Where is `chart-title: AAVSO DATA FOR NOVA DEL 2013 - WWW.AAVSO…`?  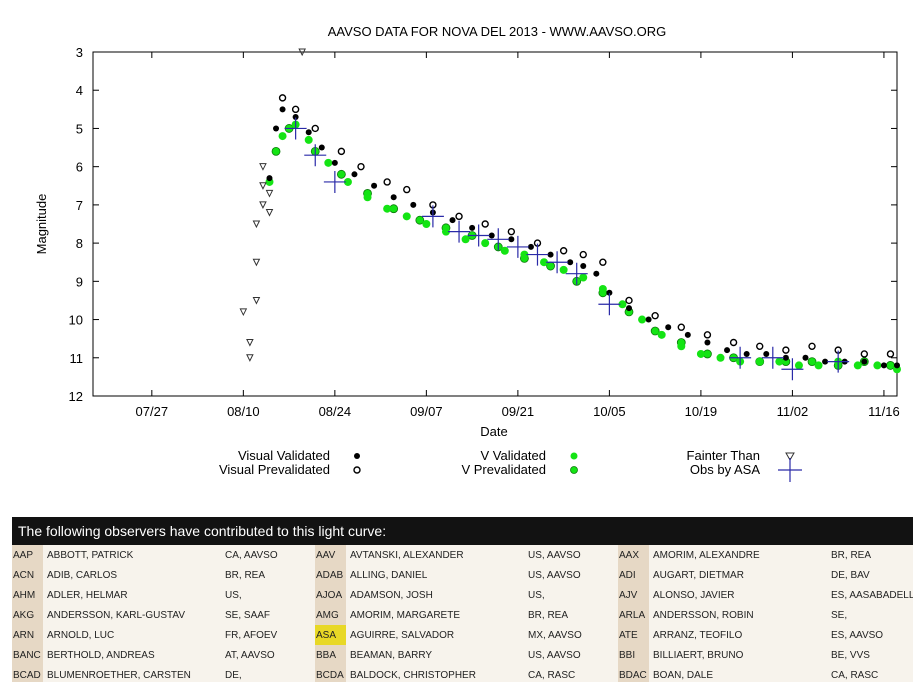
chart-title: AAVSO DATA FOR NOVA DEL 2013 - WWW.AAVSO… is located at coordinates (497, 31).